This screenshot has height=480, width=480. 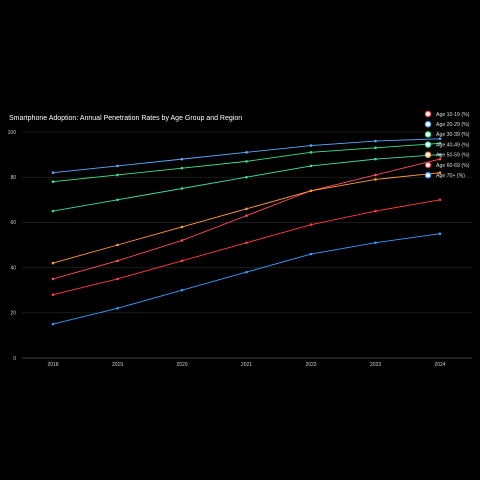 What do you see at coordinates (453, 135) in the screenshot?
I see `legend-label: Age 30-39 (%)` at bounding box center [453, 135].